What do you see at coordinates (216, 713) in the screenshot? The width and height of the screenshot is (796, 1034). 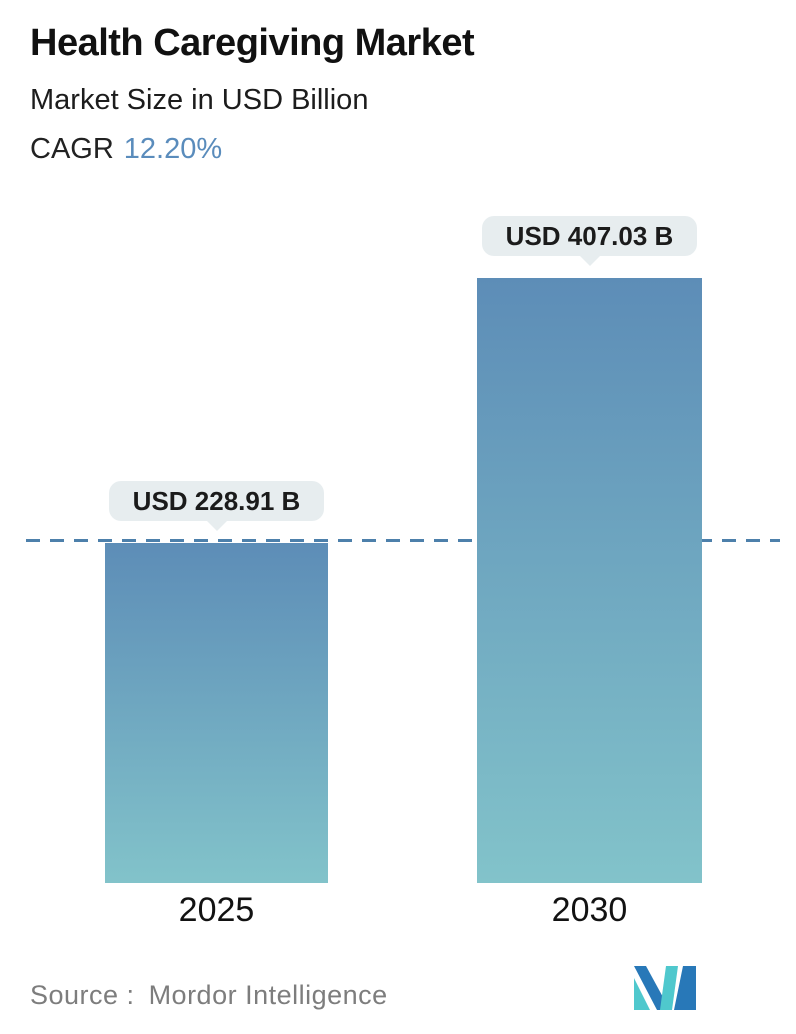 I see `bar-2025` at bounding box center [216, 713].